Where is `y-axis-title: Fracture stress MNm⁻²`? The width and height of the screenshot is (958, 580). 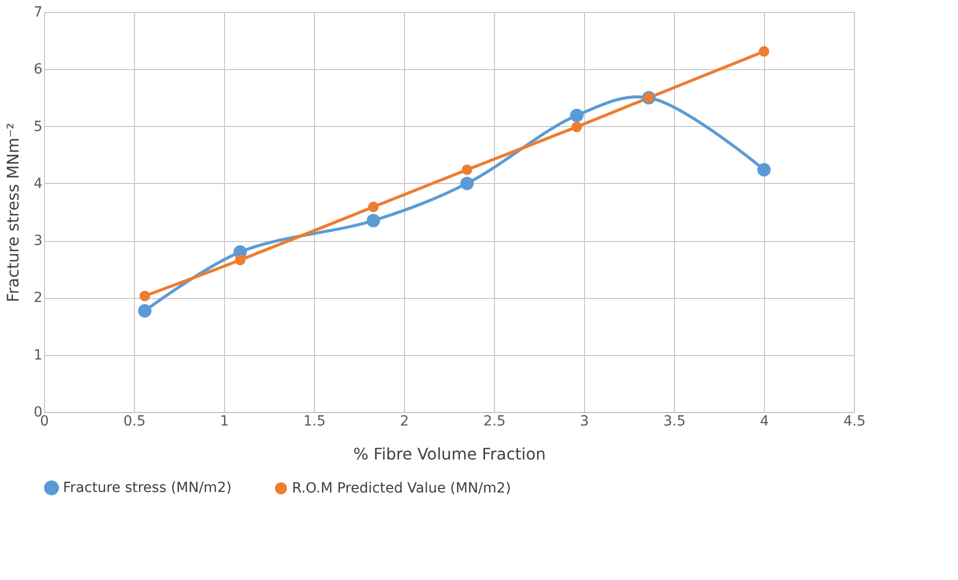 y-axis-title: Fracture stress MNm⁻² is located at coordinates (13, 212).